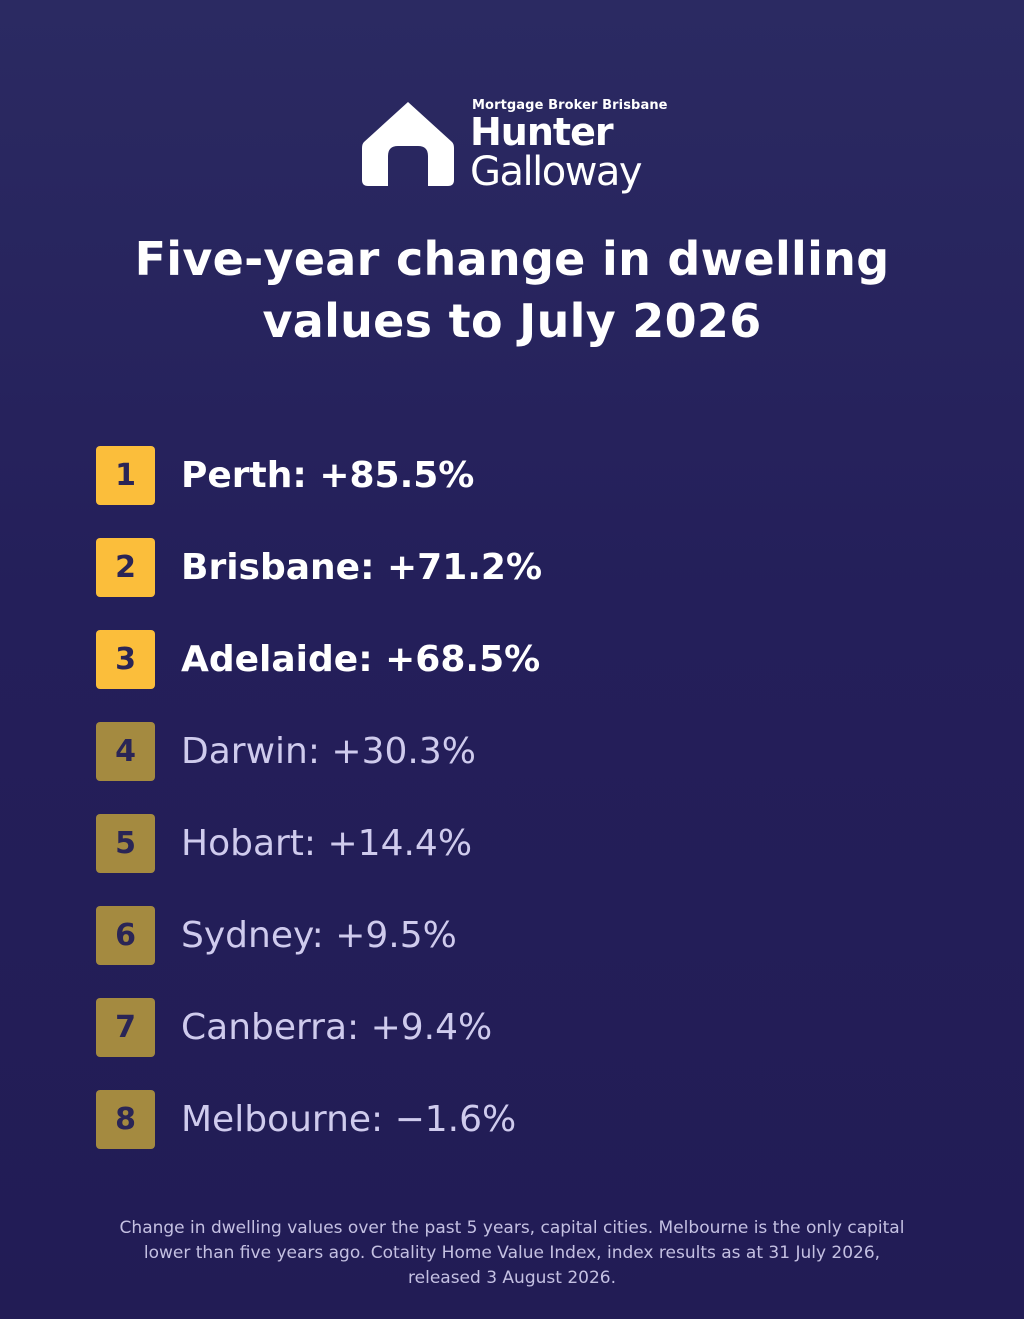  Describe the element at coordinates (516, 952) in the screenshot. I see `ranking-item-sydney: 6 Sydney: +9.5%` at that location.